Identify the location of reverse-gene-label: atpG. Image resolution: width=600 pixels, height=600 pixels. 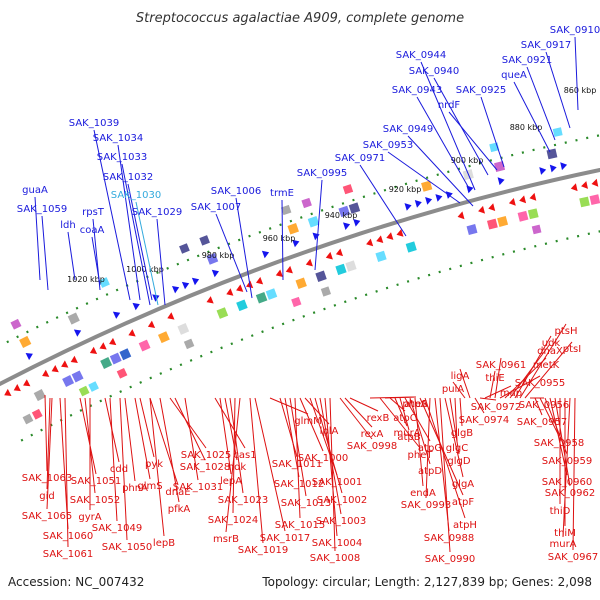
(430, 448).